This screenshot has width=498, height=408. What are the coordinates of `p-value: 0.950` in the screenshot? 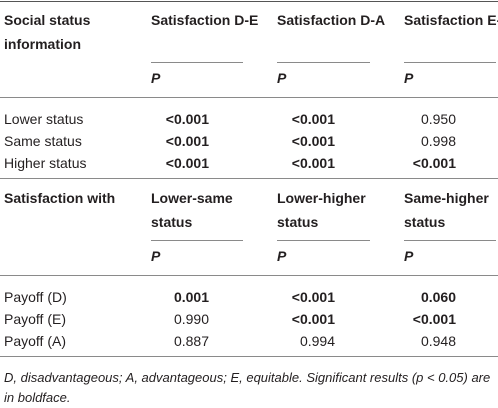 It's located at (438, 119).